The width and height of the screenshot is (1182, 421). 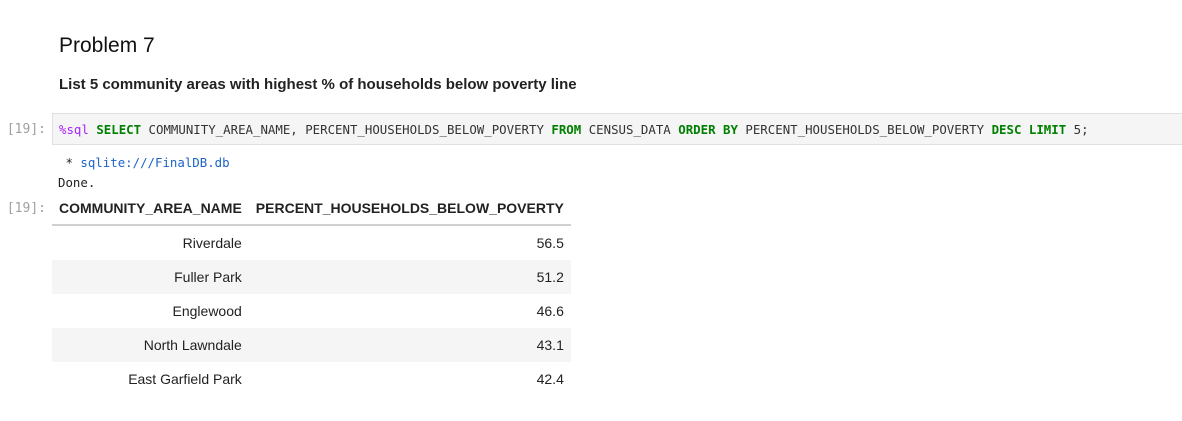 I want to click on cell-community-area-name: North Lawndale, so click(x=150, y=345).